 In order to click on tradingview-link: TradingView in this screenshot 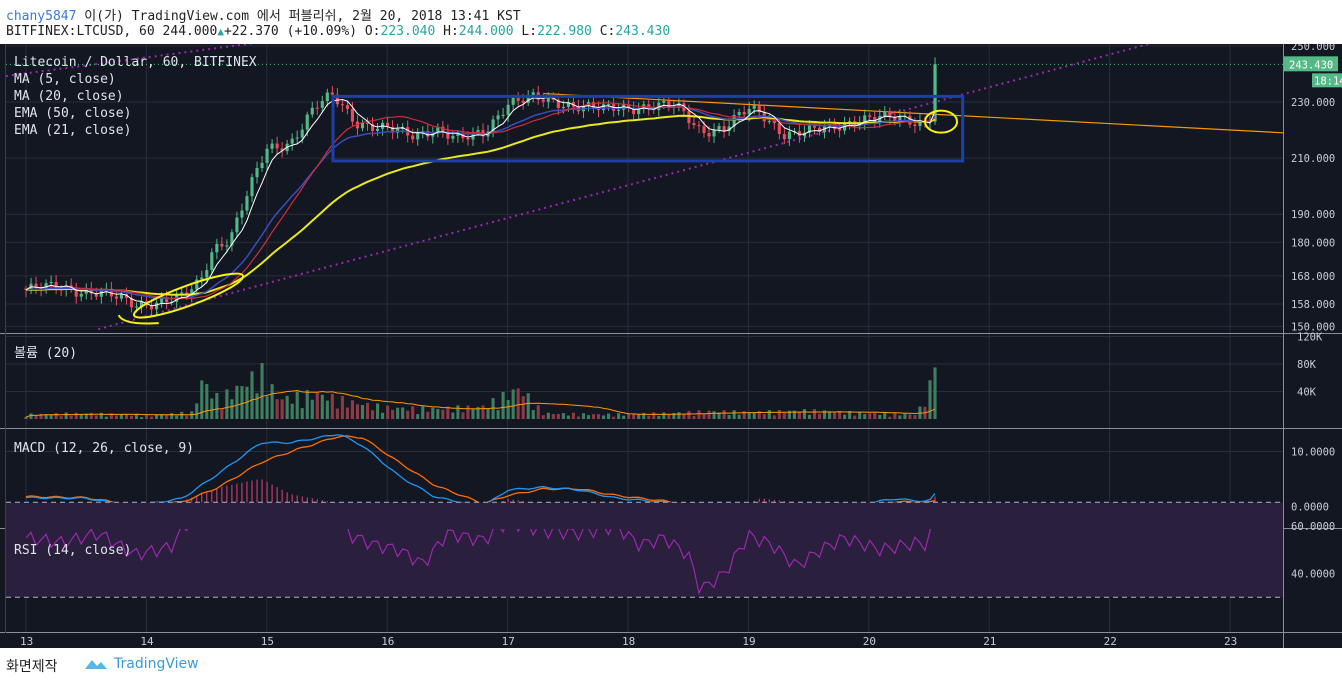, I will do `click(141, 664)`.